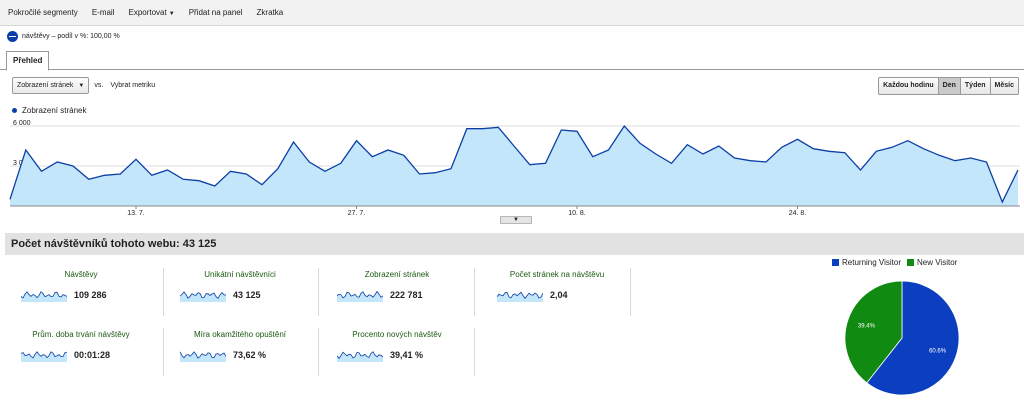  I want to click on metric-label: Zobrazení stránek, so click(397, 274).